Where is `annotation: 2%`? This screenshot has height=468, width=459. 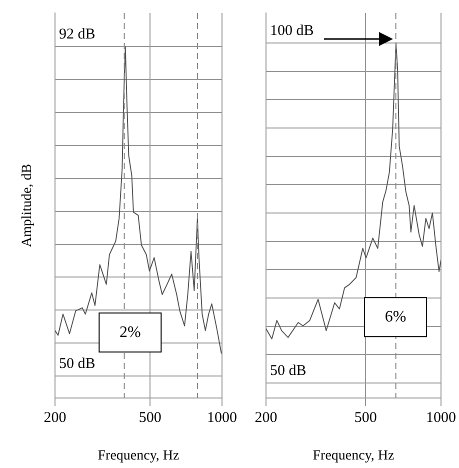 annotation: 2% is located at coordinates (130, 332).